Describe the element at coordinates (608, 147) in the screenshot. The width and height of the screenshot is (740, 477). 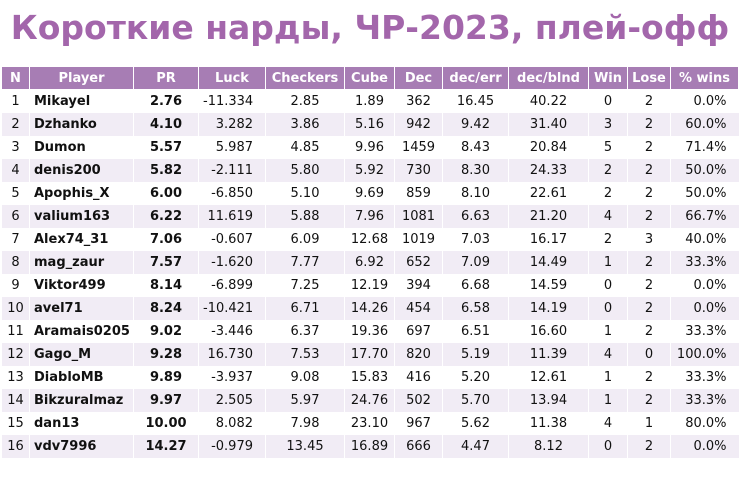
I see `table-cell: 5` at that location.